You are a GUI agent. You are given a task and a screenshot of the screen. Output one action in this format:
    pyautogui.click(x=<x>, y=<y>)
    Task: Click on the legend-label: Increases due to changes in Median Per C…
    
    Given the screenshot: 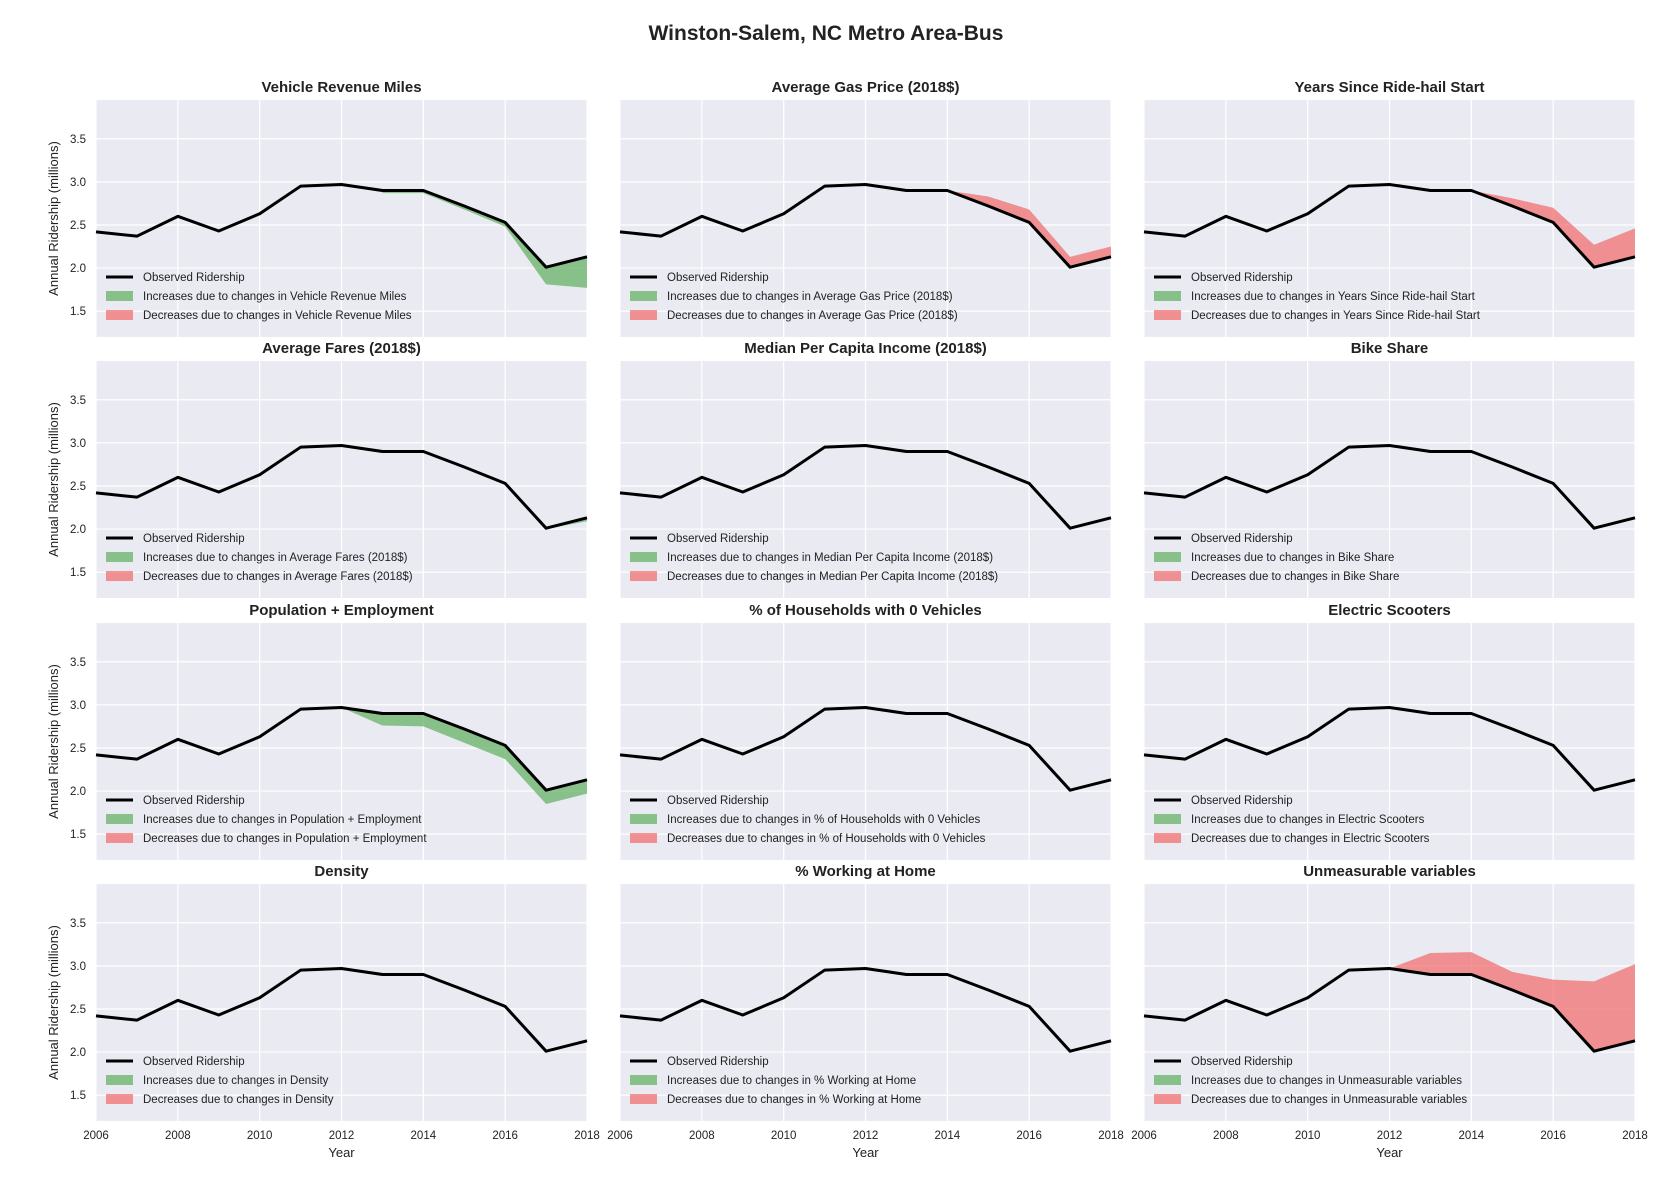 What is the action you would take?
    pyautogui.click(x=830, y=558)
    